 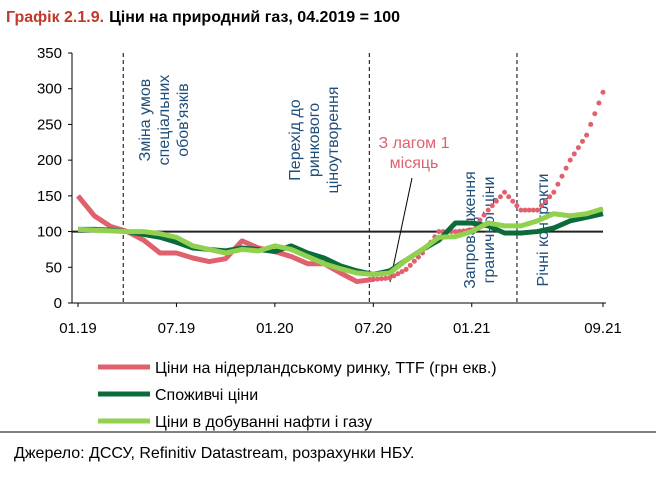 What do you see at coordinates (603, 328) in the screenshot?
I see `x-tick-label: 09.21` at bounding box center [603, 328].